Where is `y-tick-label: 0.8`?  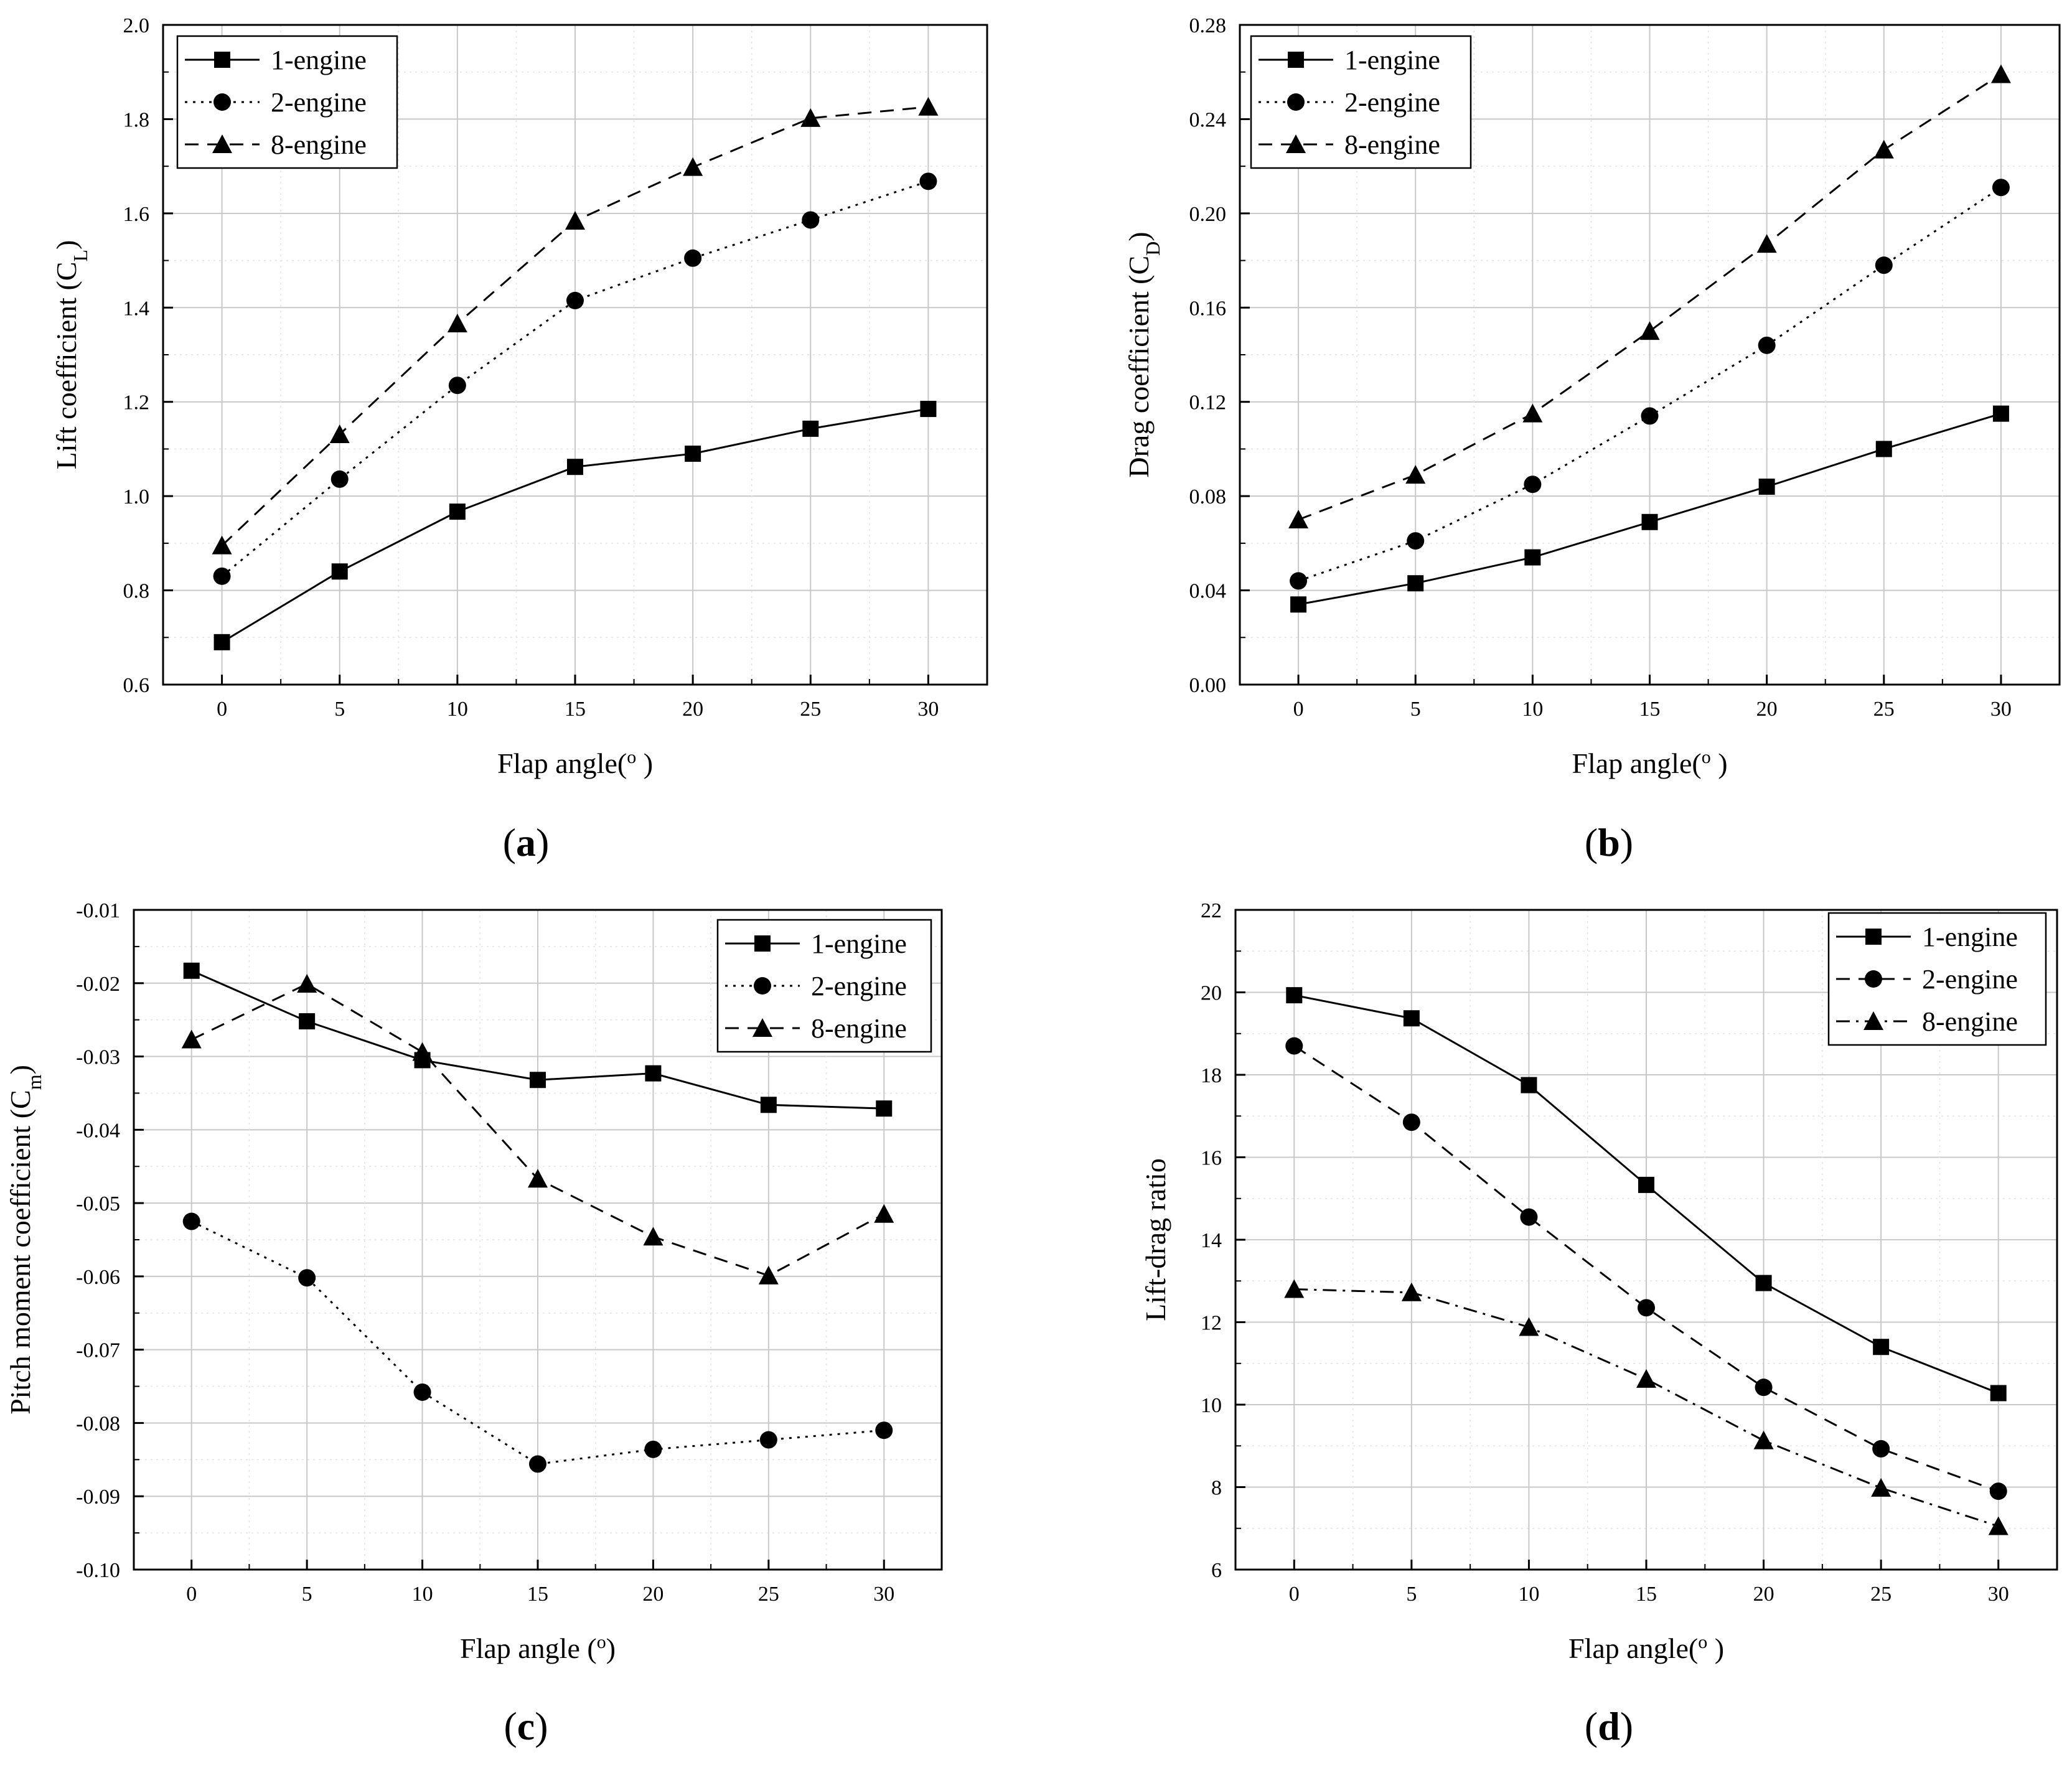 y-tick-label: 0.8 is located at coordinates (136, 591).